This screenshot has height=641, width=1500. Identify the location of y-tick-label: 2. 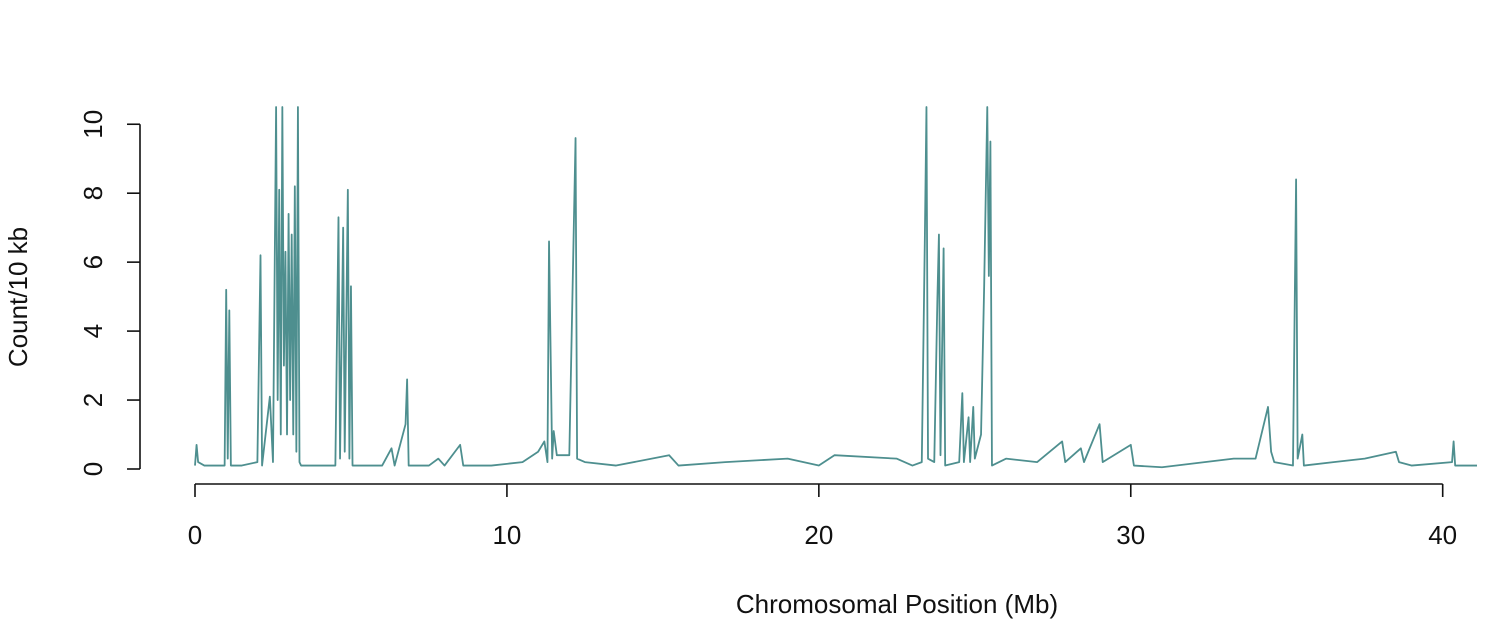
(93, 400).